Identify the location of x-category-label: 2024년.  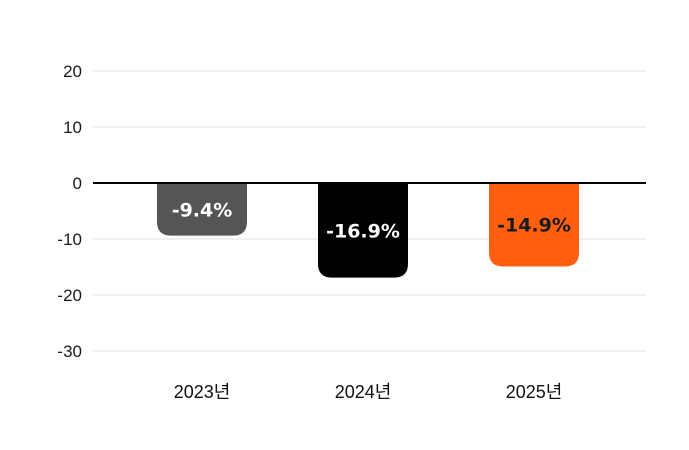
(363, 392).